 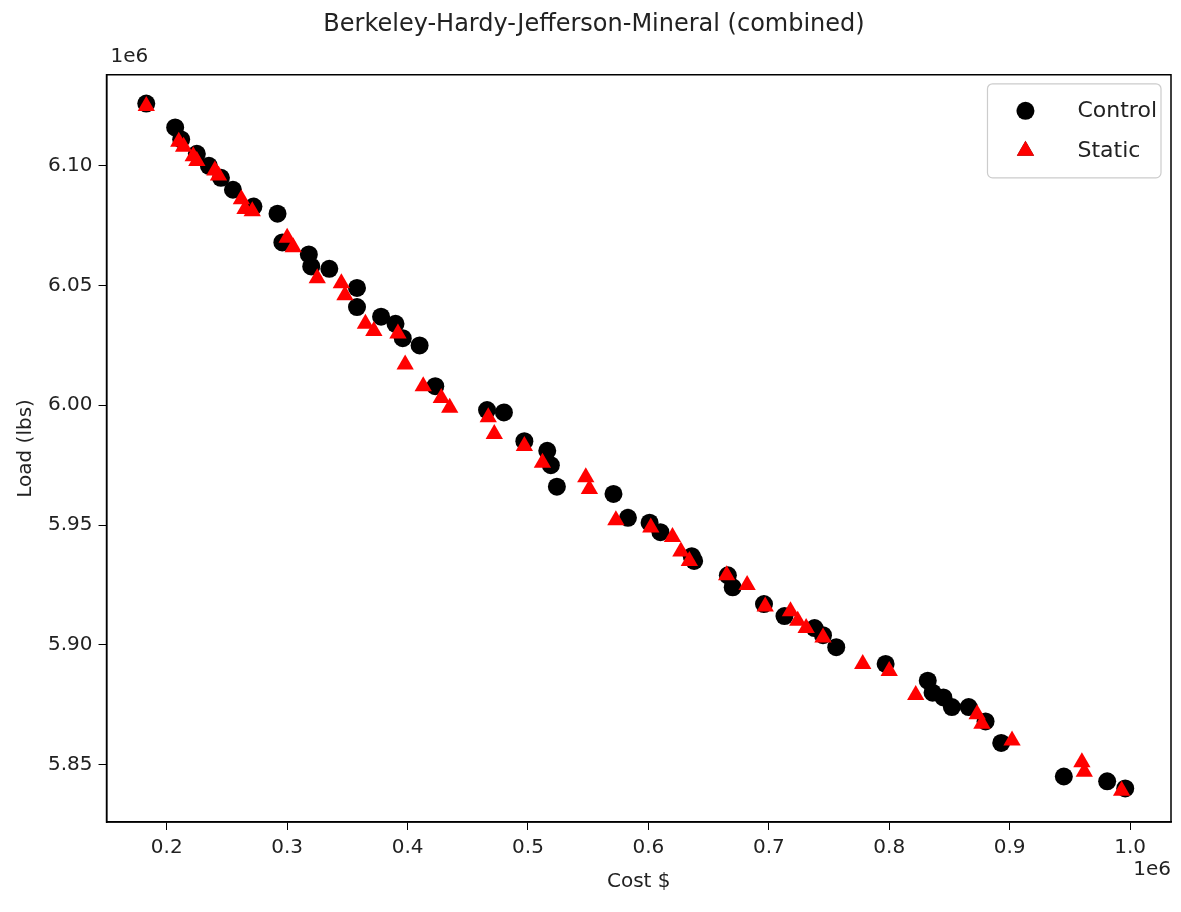 What do you see at coordinates (407, 846) in the screenshot?
I see `x-tick-label: 0.4` at bounding box center [407, 846].